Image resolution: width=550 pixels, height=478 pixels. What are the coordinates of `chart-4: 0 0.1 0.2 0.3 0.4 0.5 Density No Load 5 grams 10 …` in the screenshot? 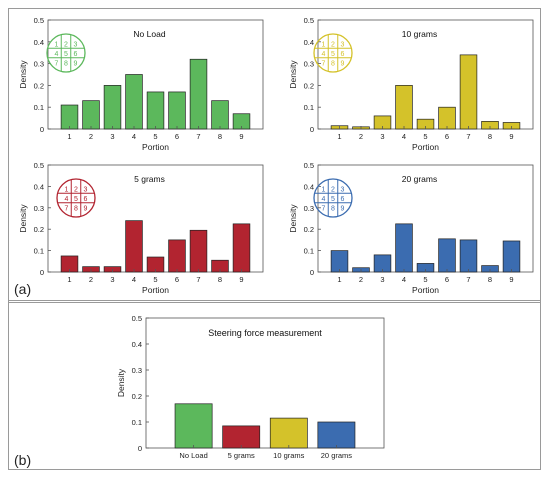 It's located at (250, 387).